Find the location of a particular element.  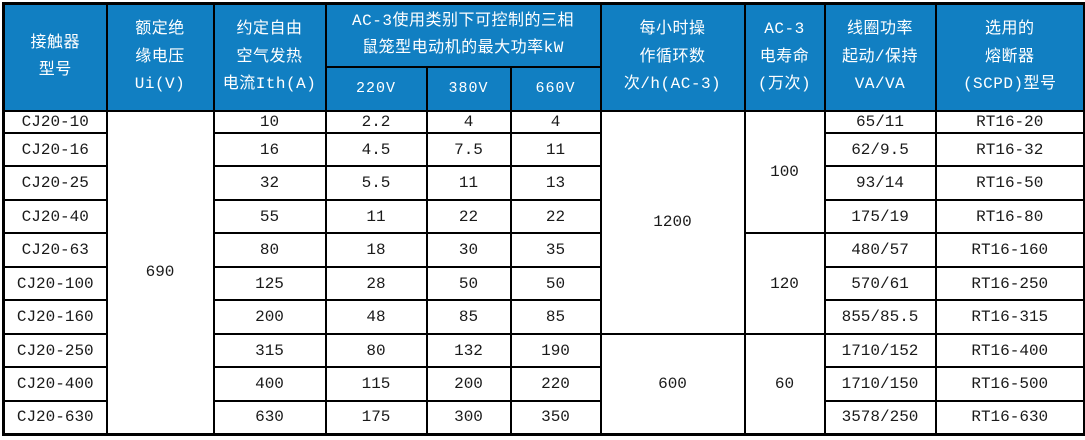

cell-kw-660v: 13 is located at coordinates (555, 183).